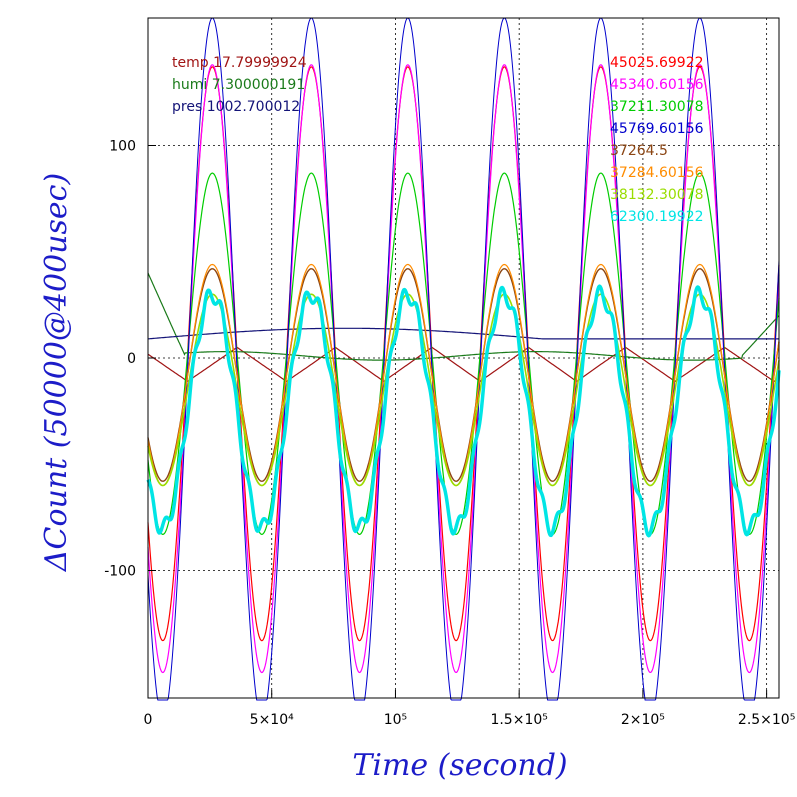  I want to click on series-line-pres, so click(463, 333).